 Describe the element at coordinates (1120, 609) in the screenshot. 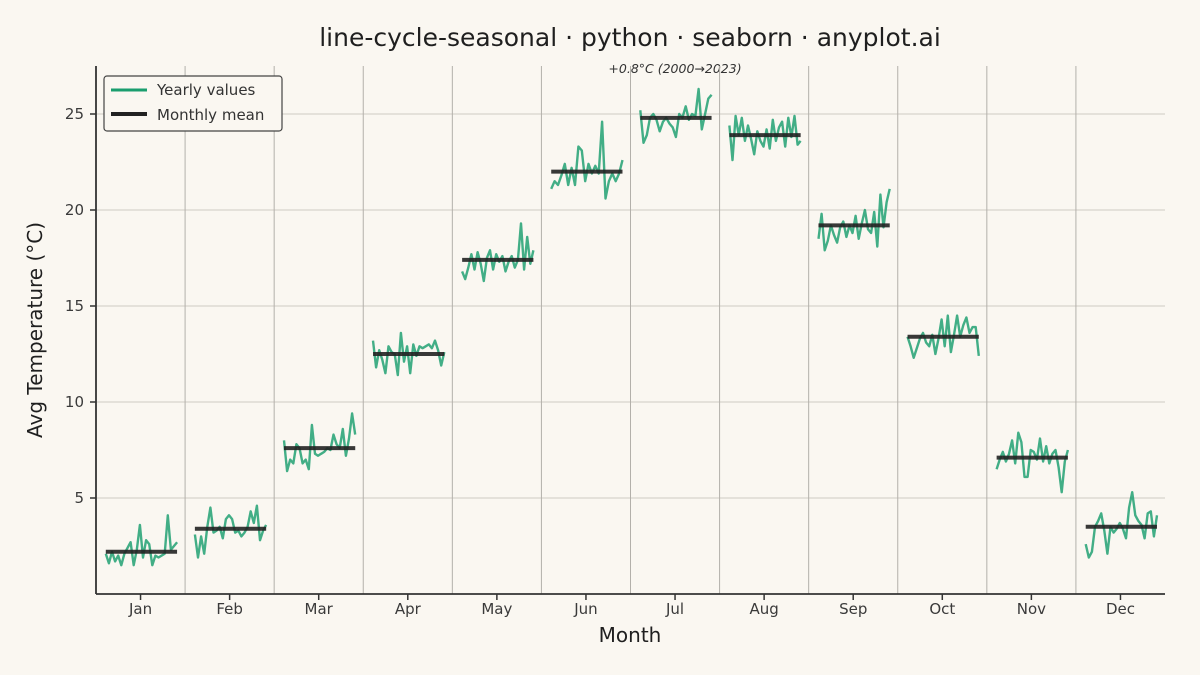

I see `x-tick-label: Dec` at that location.